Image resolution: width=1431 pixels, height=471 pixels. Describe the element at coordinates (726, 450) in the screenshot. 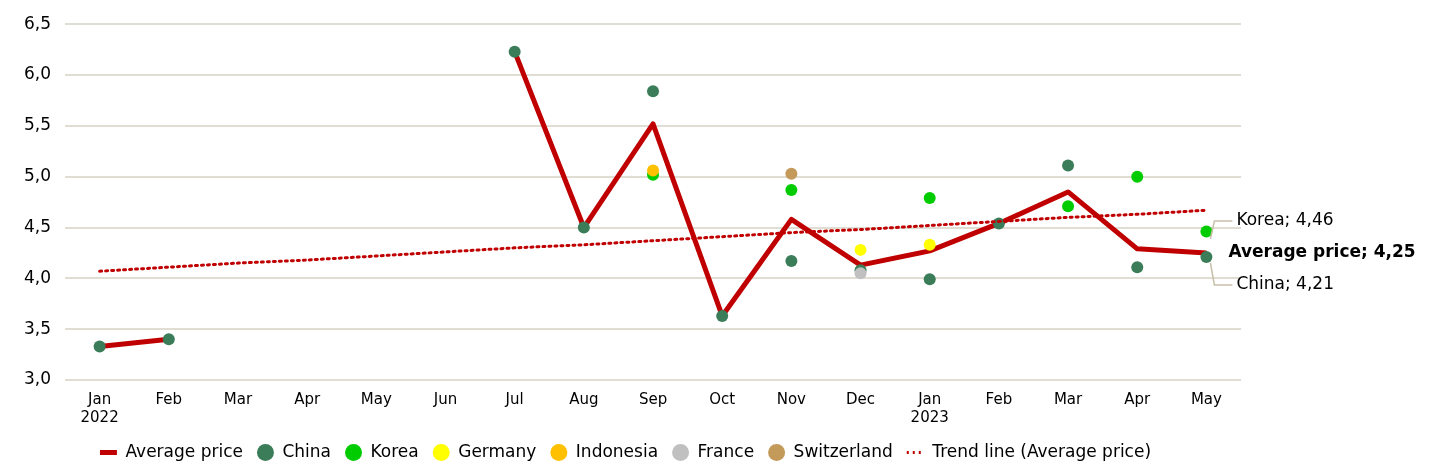

I see `legend-label: France` at that location.